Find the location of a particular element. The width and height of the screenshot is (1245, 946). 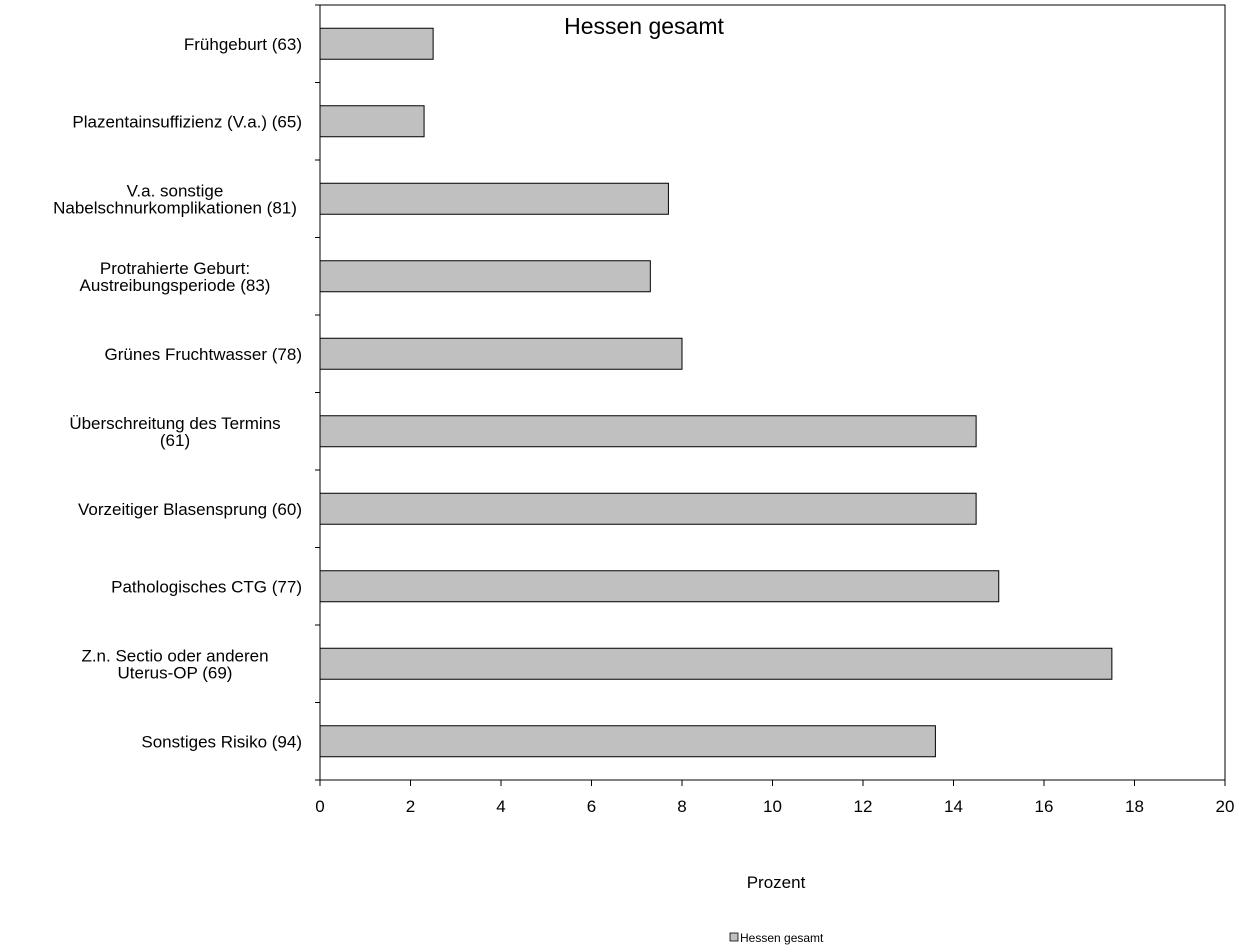

chart-title: Hessen gesamt is located at coordinates (644, 26).